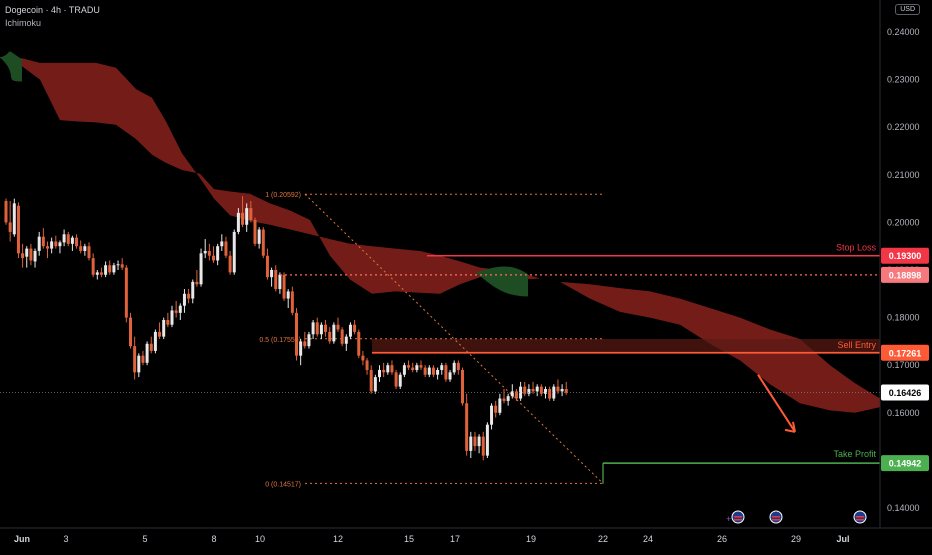  I want to click on symbol-title: Dogecoin · 4h · TRADU, so click(52, 10).